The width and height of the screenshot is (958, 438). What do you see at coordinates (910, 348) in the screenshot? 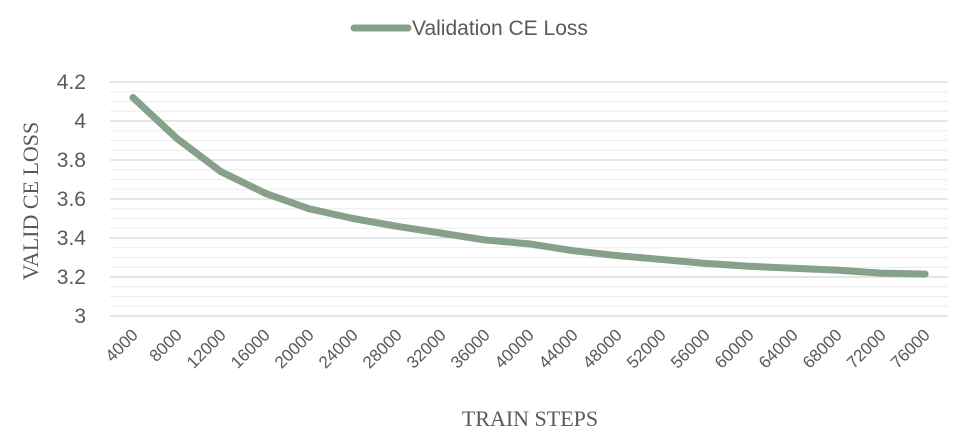
I see `x-tick-label: 76000` at bounding box center [910, 348].